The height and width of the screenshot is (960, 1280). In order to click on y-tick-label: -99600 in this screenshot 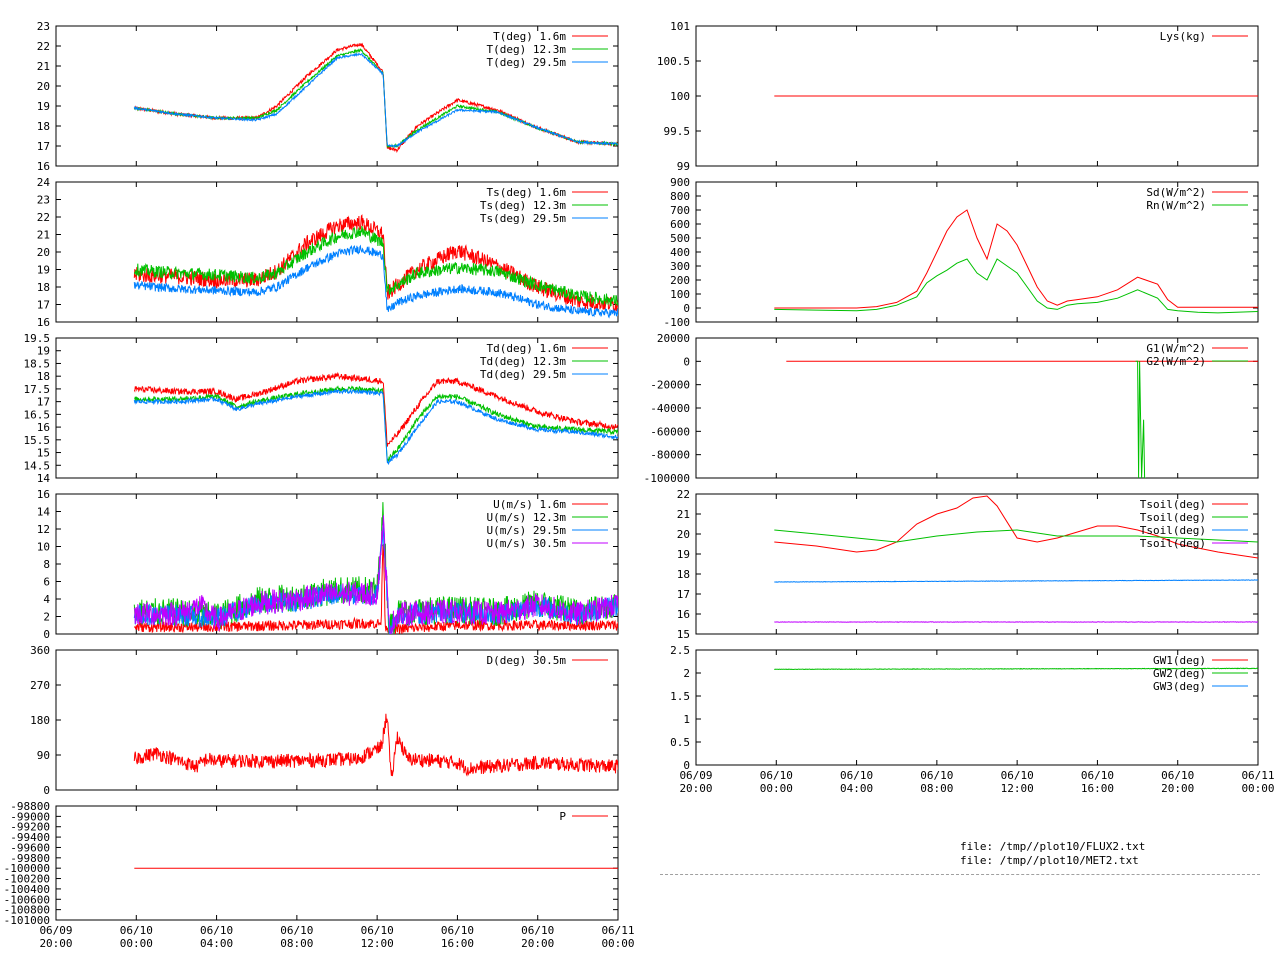, I will do `click(30, 847)`.